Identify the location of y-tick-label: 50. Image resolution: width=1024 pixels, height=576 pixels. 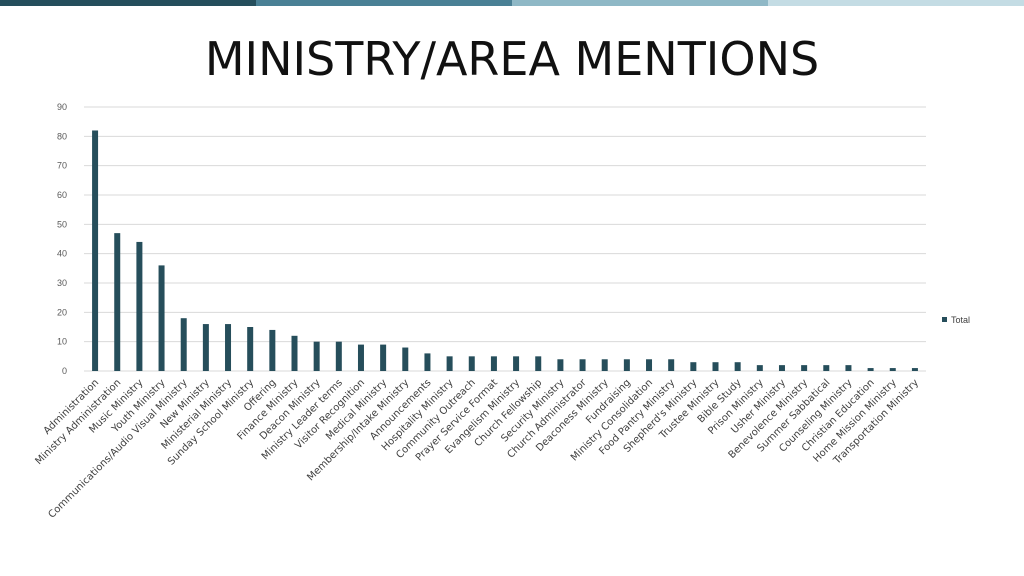
(62, 224).